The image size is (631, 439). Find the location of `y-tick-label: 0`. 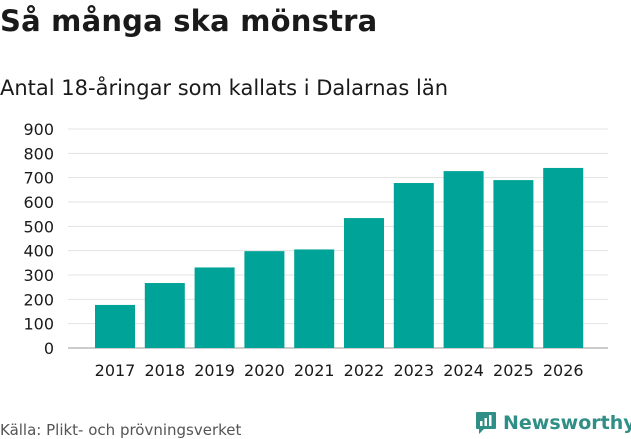

y-tick-label: 0 is located at coordinates (49, 348).